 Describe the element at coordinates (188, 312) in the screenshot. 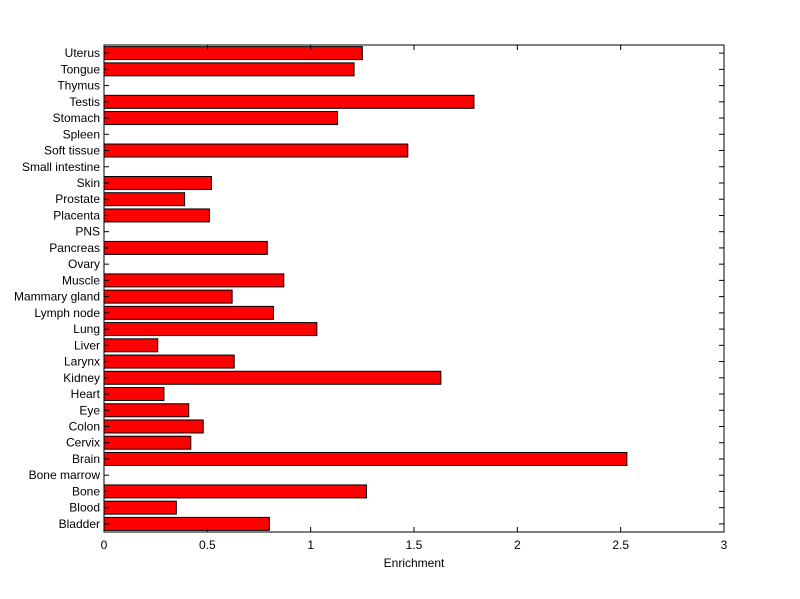

I see `bar-lymph-node` at that location.